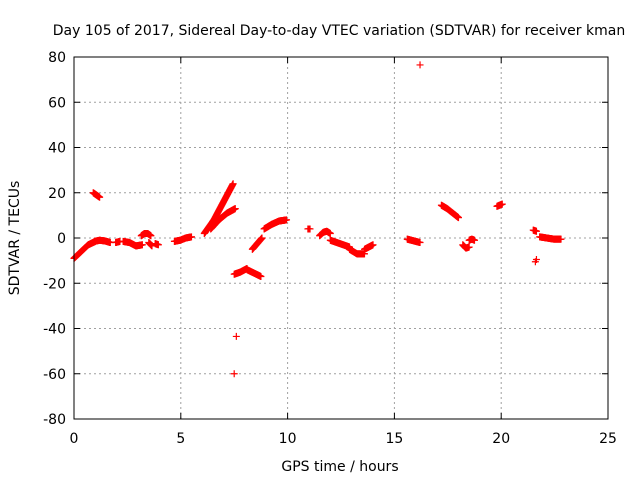 This screenshot has width=640, height=480. What do you see at coordinates (54, 330) in the screenshot?
I see `y-tick-label: -40` at bounding box center [54, 330].